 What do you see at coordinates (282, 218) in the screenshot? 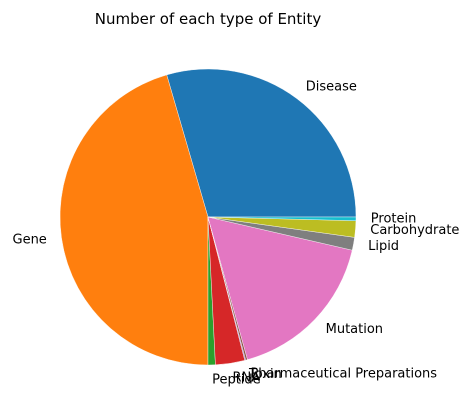
I see `pie-slice-protein` at bounding box center [282, 218].